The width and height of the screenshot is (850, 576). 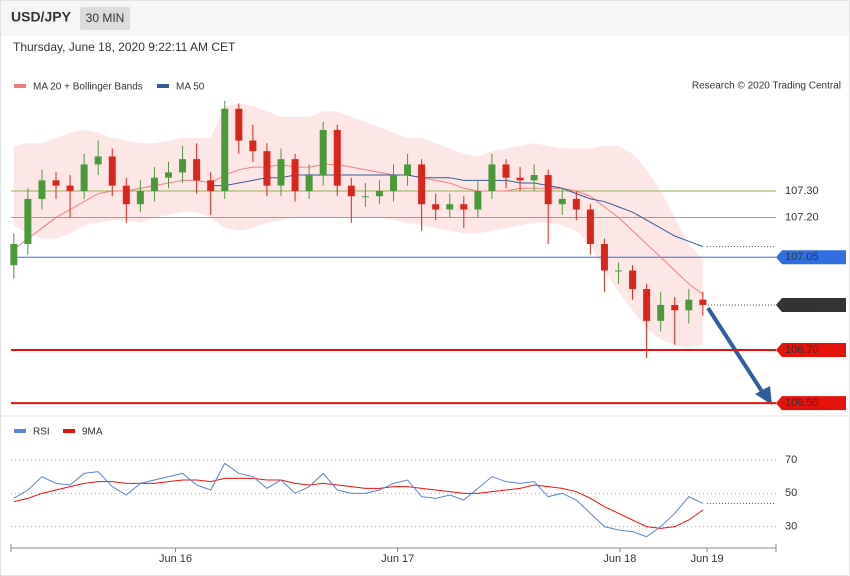 I want to click on legend-label: RSI, so click(x=41, y=432).